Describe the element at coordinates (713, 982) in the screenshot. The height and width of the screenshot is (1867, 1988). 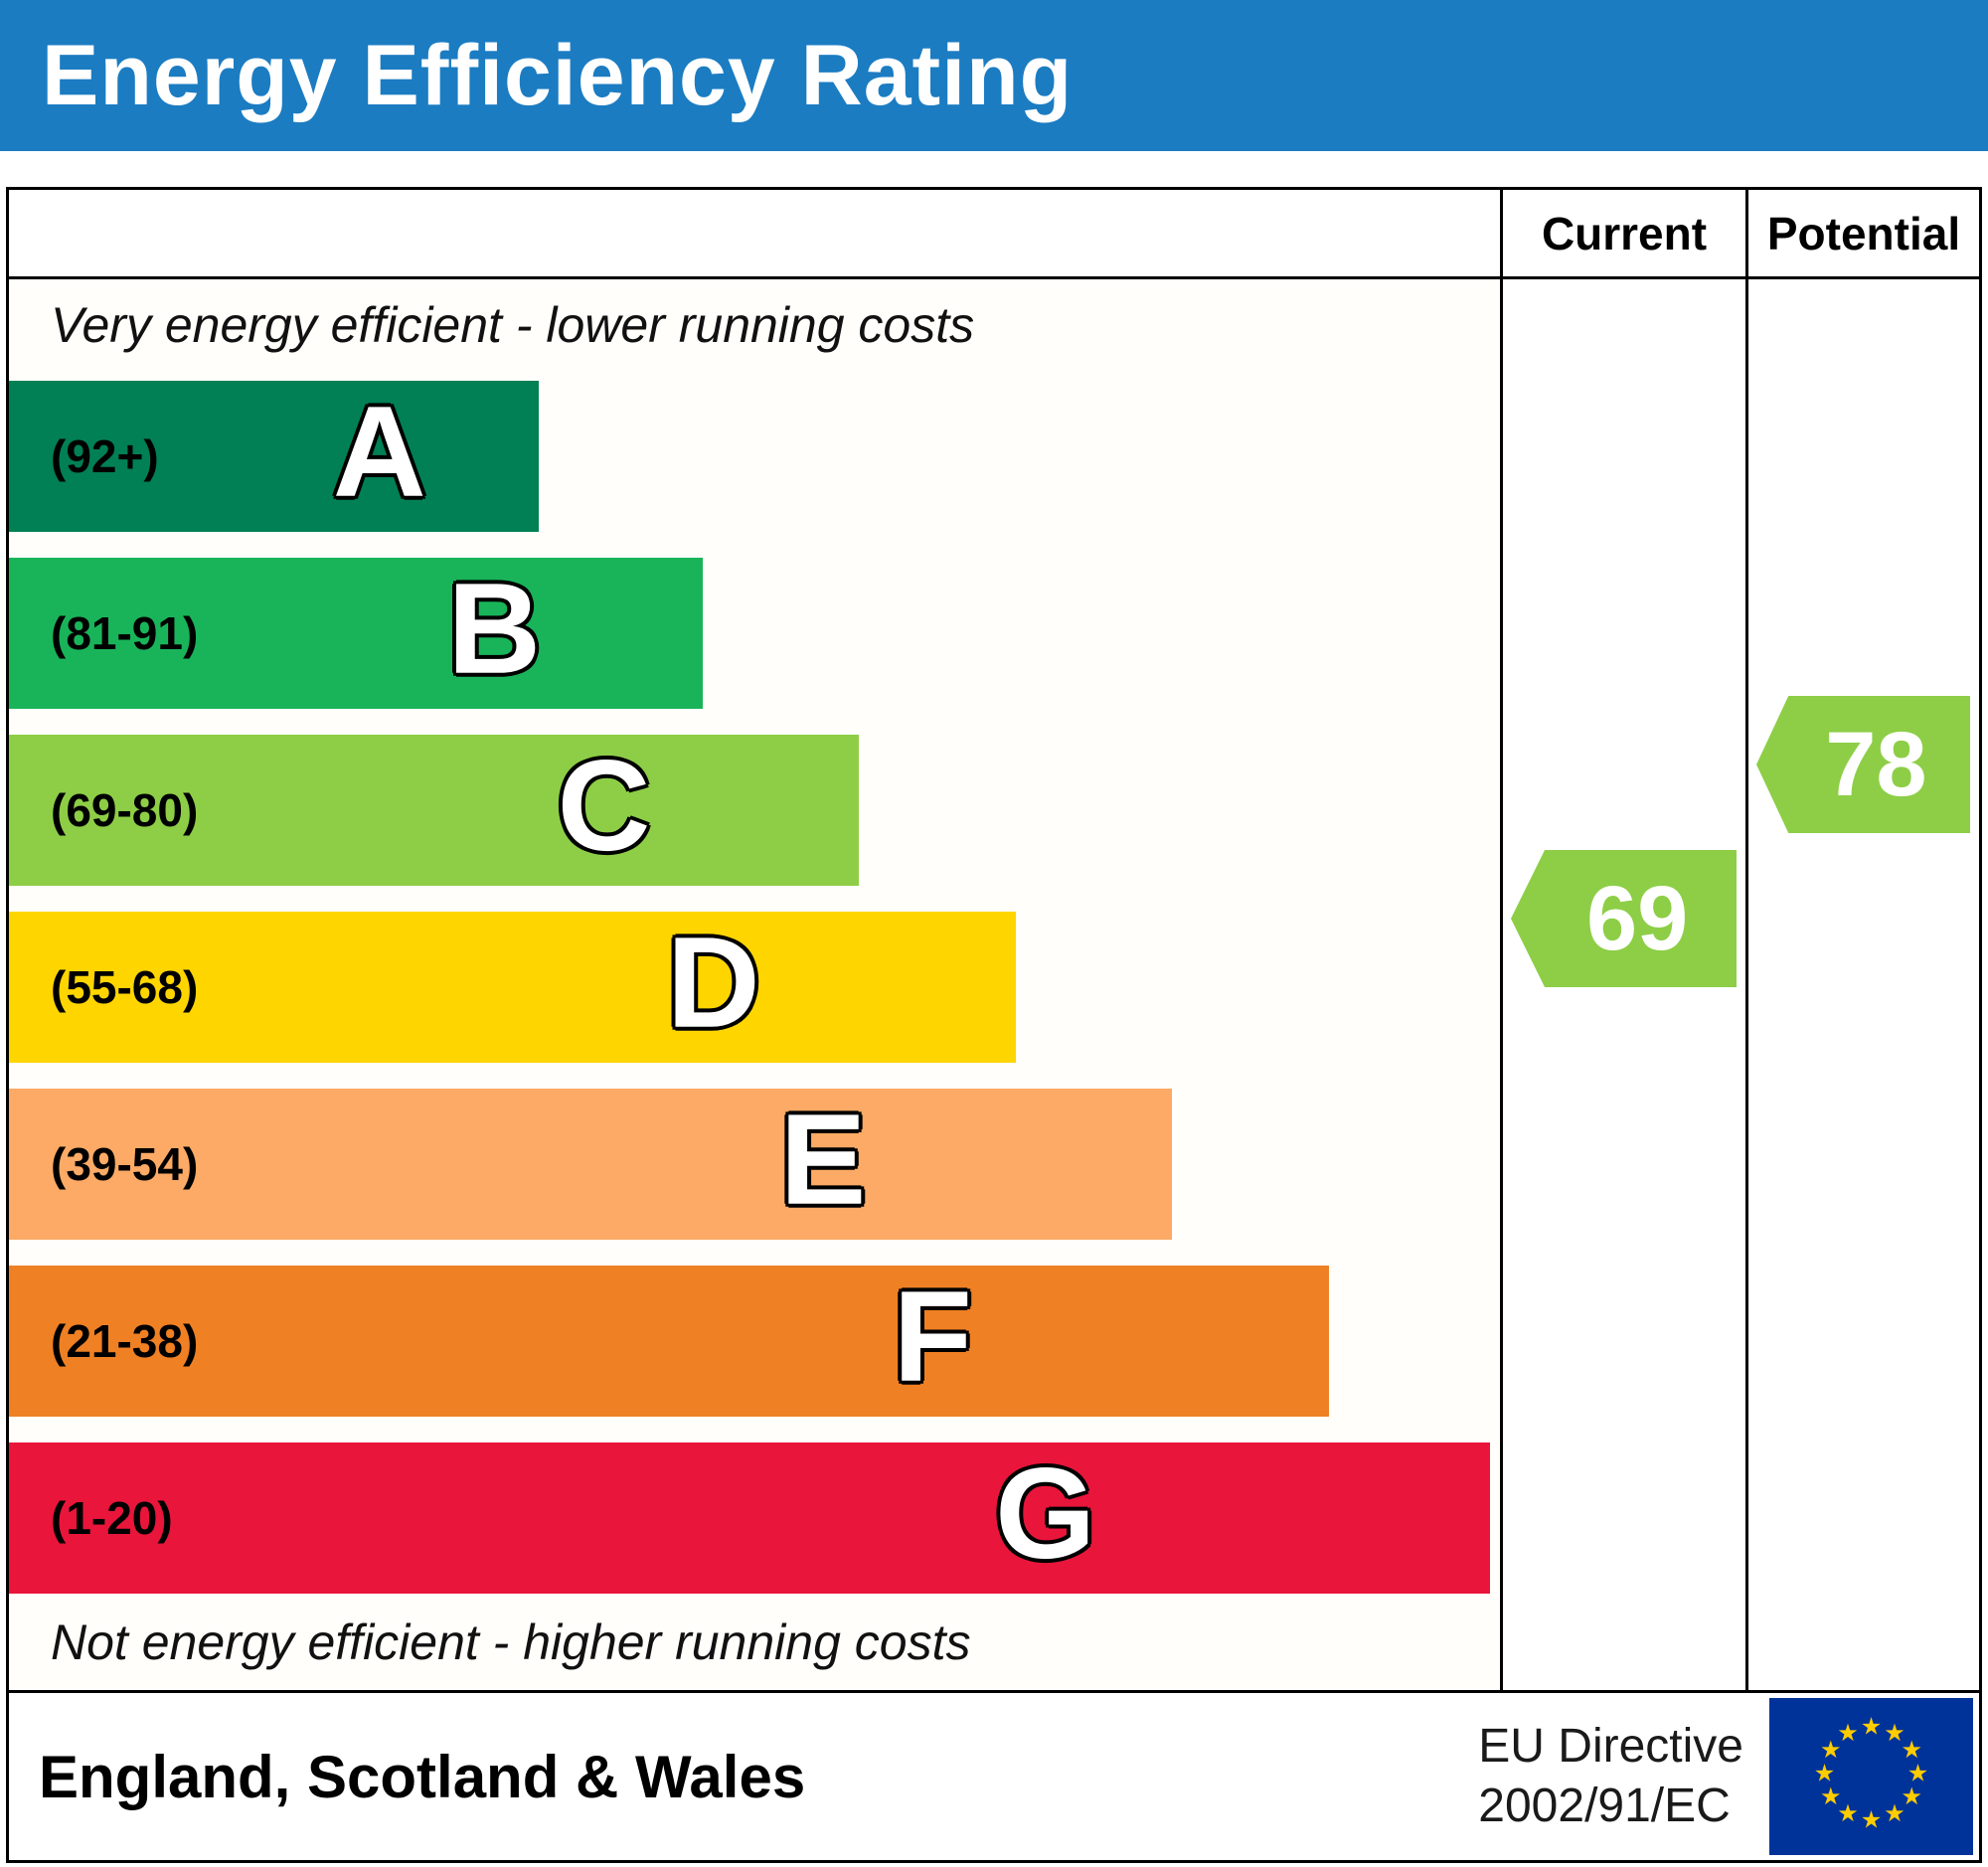
I see `band-d-letter: D` at that location.